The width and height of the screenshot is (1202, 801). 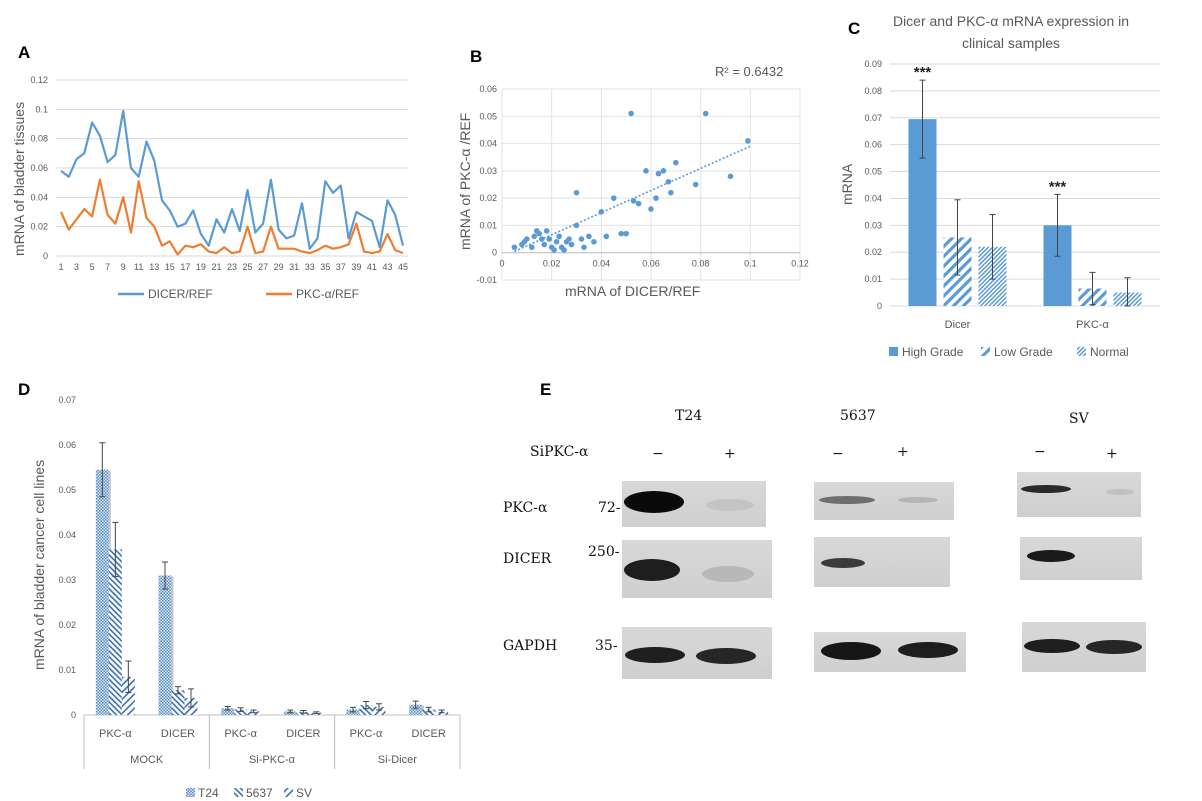 I want to click on chart-a-xtick: 15, so click(x=170, y=267).